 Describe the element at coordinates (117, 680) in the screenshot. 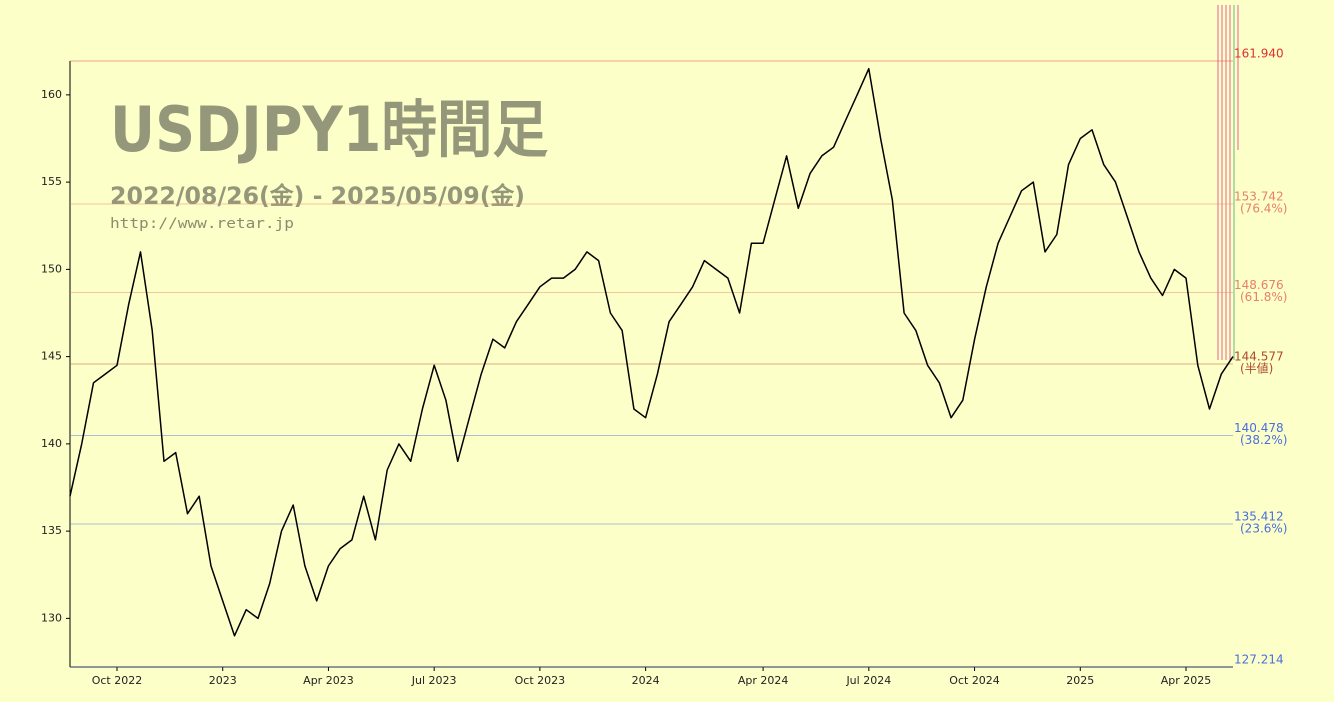

I see `x-tick-label: Oct 2022` at that location.